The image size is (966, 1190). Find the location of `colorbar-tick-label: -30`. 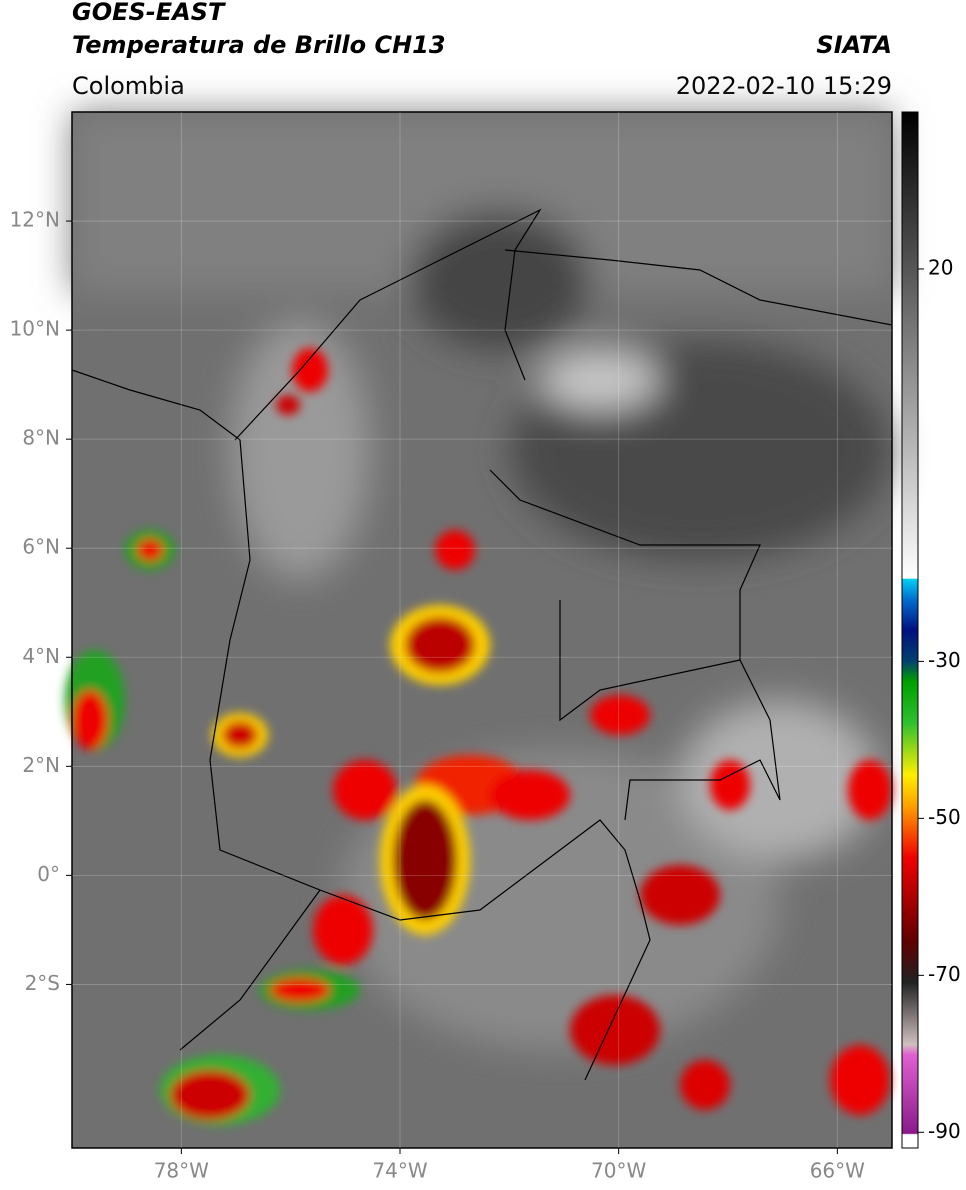

colorbar-tick-label: -30 is located at coordinates (944, 660).